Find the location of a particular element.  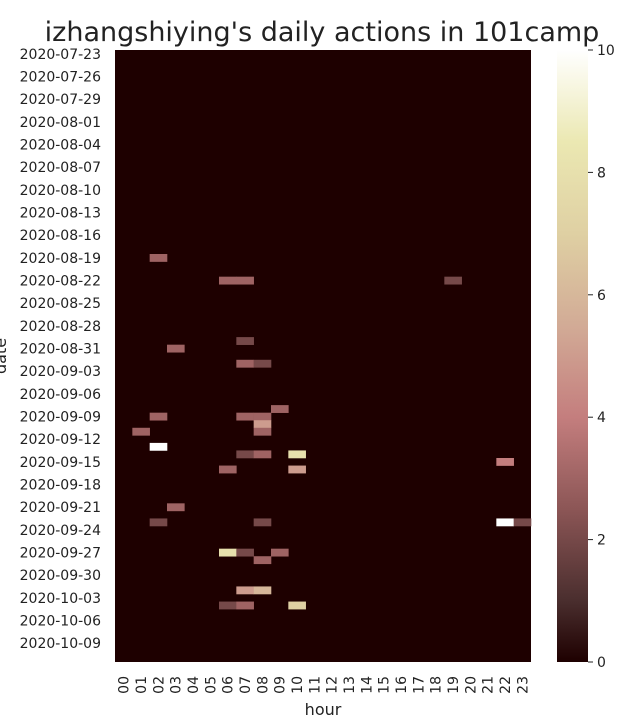

colorbar-ticks: 0 2 4 6 8 10 is located at coordinates (601, 357).